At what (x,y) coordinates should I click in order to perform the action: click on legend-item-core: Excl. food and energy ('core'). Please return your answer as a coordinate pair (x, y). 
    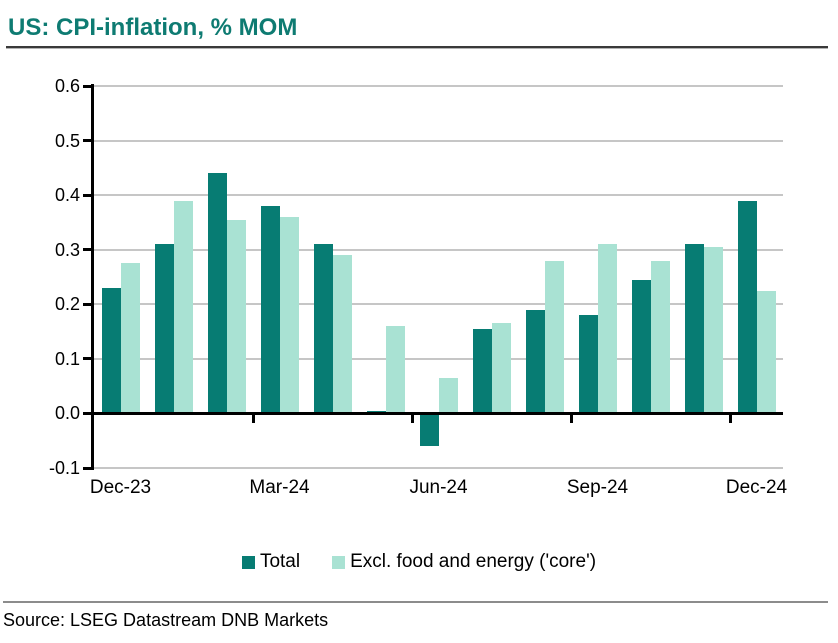
    Looking at the image, I should click on (464, 562).